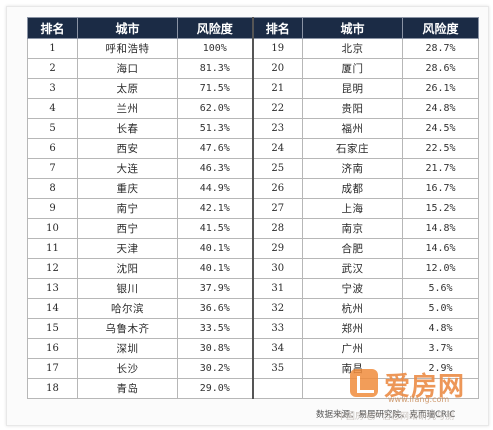  What do you see at coordinates (127, 108) in the screenshot?
I see `city-cell-left: 兰州` at bounding box center [127, 108].